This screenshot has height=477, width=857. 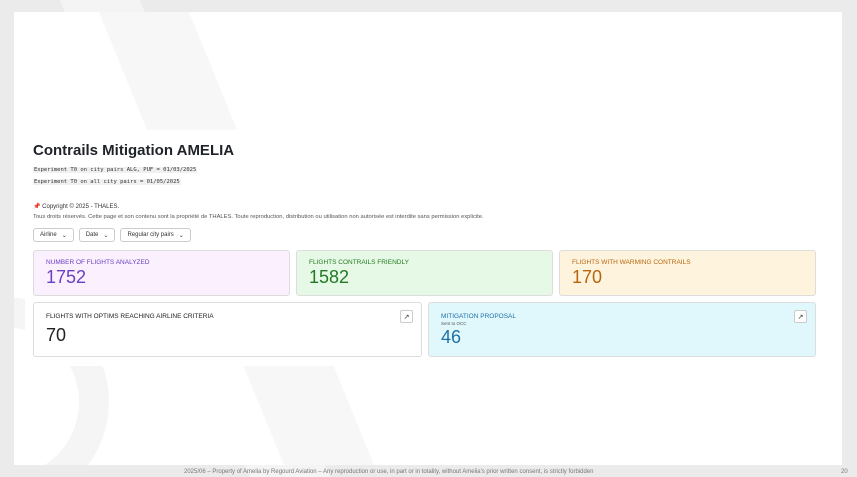 What do you see at coordinates (37, 207) in the screenshot?
I see `pushpin-icon: 📌` at bounding box center [37, 207].